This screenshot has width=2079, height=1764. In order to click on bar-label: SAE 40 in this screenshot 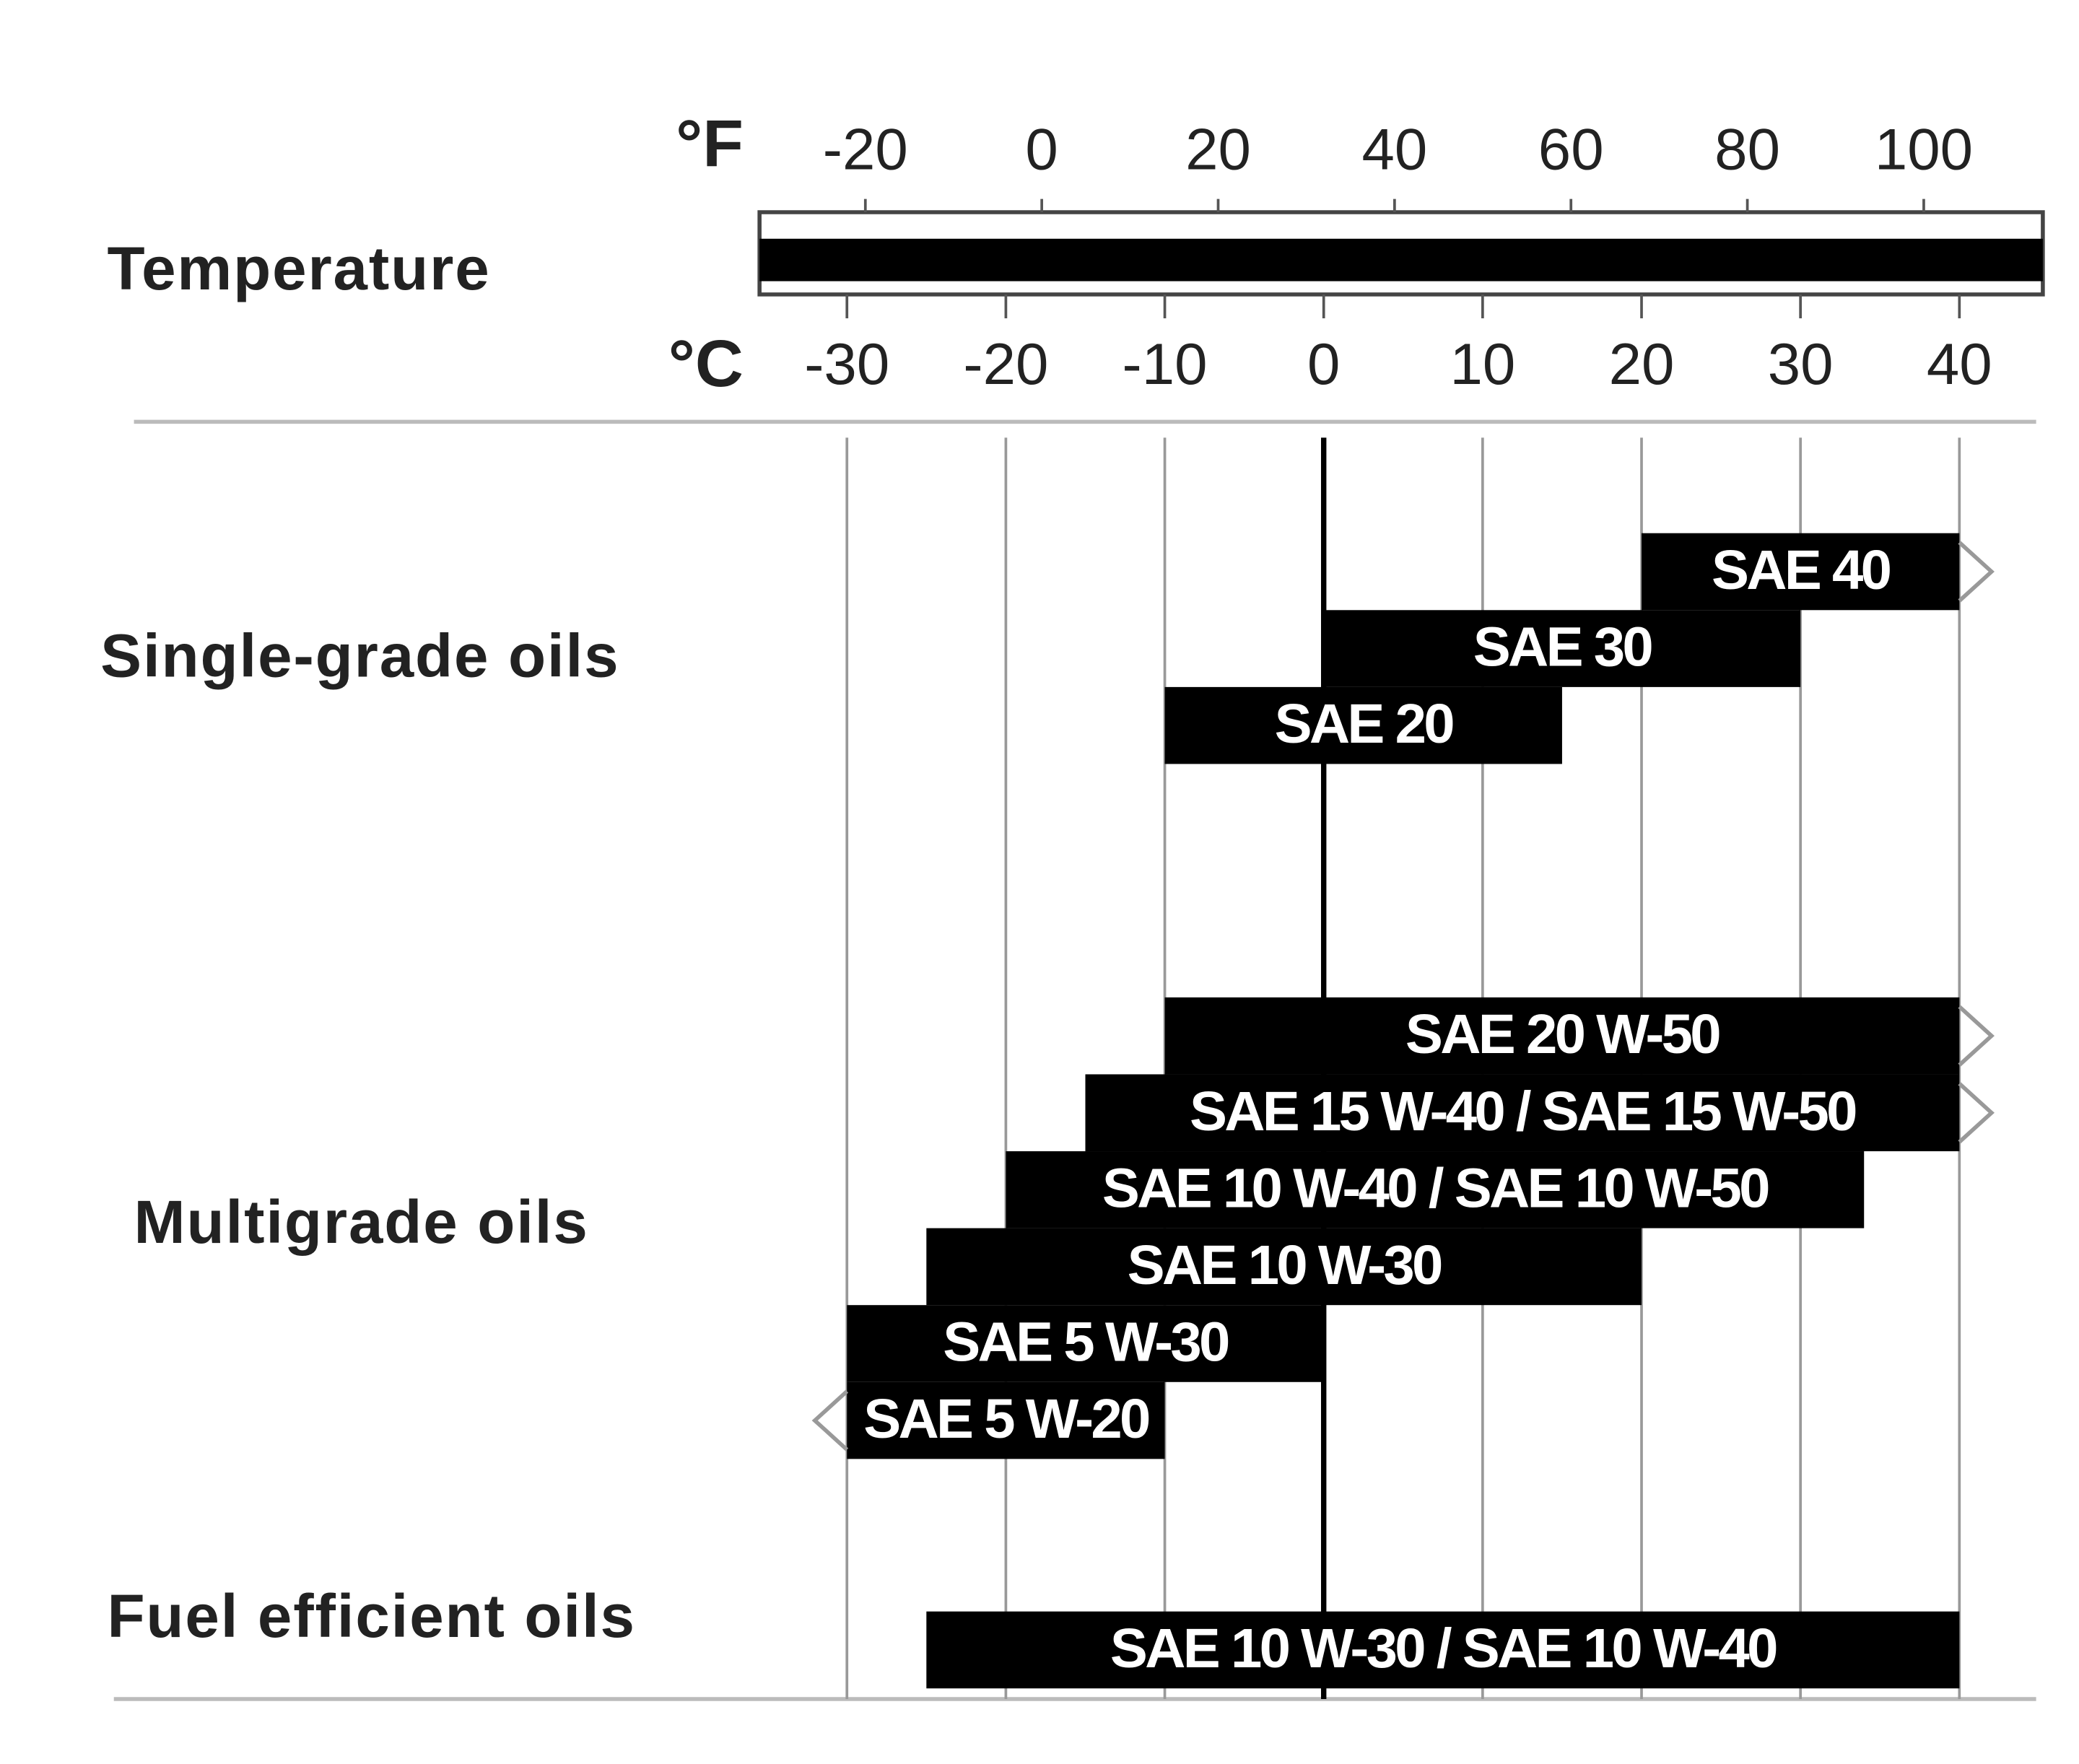, I will do `click(1801, 570)`.